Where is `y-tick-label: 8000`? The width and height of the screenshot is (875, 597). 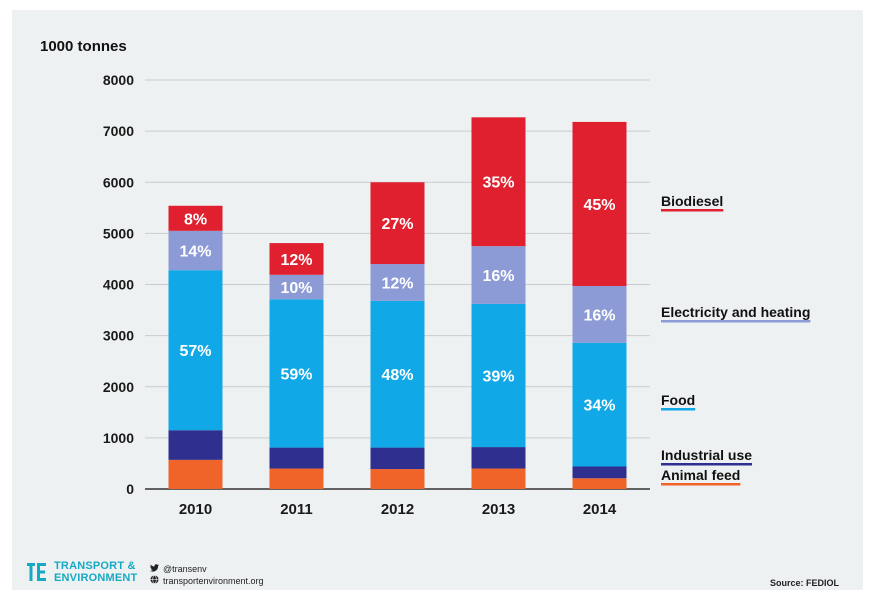
y-tick-label: 8000 is located at coordinates (118, 80).